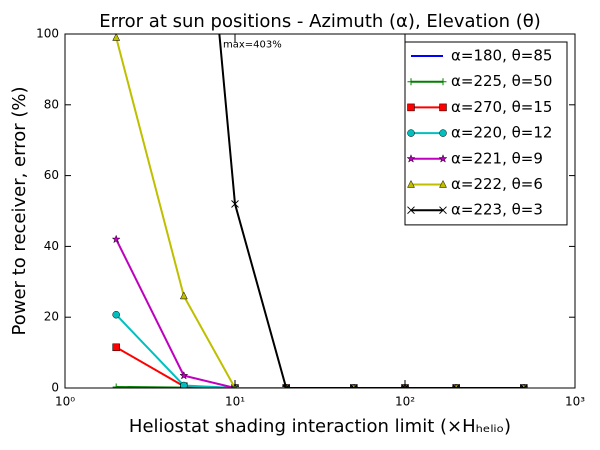  What do you see at coordinates (252, 45) in the screenshot?
I see `annotation: max=403%` at bounding box center [252, 45].